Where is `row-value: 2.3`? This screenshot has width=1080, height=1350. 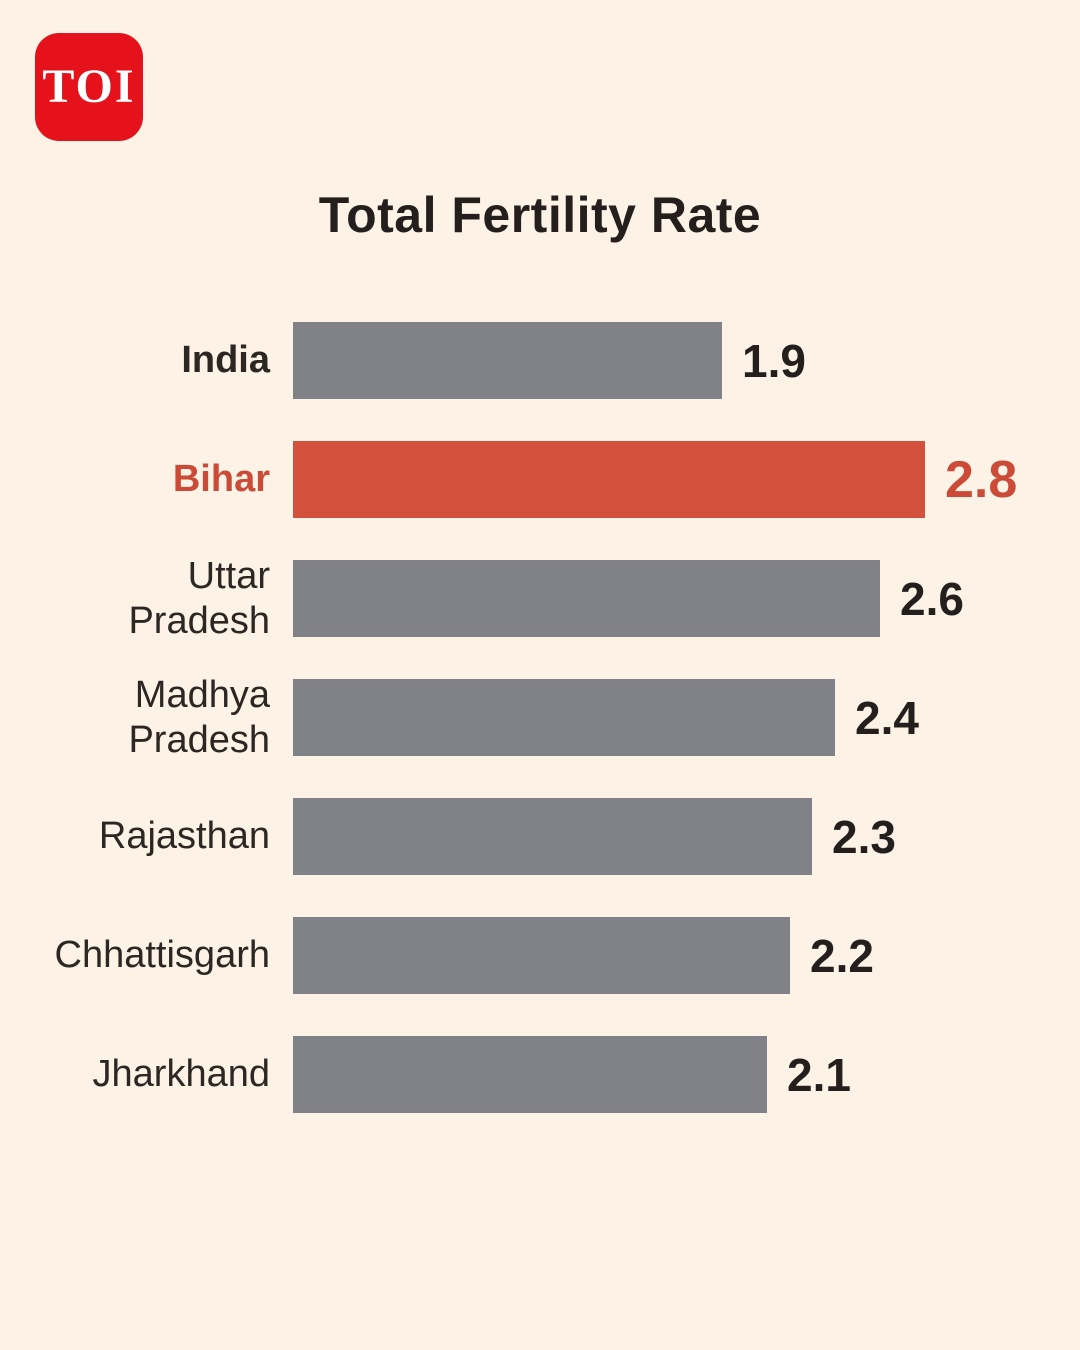 row-value: 2.3 is located at coordinates (864, 836).